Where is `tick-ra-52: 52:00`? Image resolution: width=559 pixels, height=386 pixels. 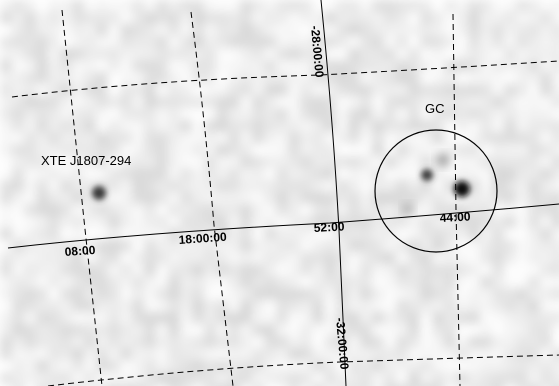
tick-ra-52: 52:00 is located at coordinates (329, 227).